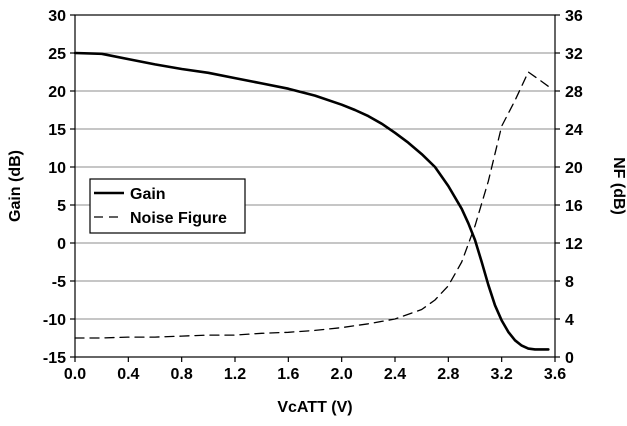 Image resolution: width=627 pixels, height=426 pixels. What do you see at coordinates (342, 374) in the screenshot?
I see `x-tick-label: 2.0` at bounding box center [342, 374].